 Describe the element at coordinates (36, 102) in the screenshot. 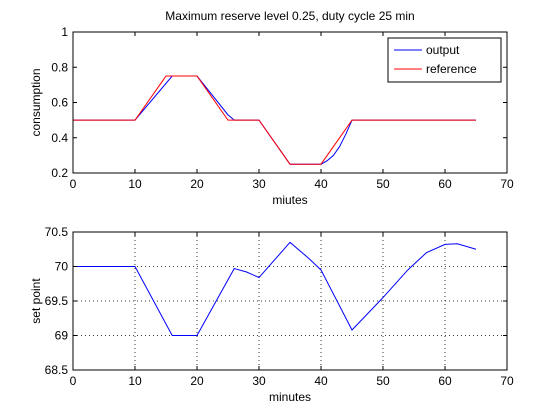

I see `y-axis-label: consumption` at that location.